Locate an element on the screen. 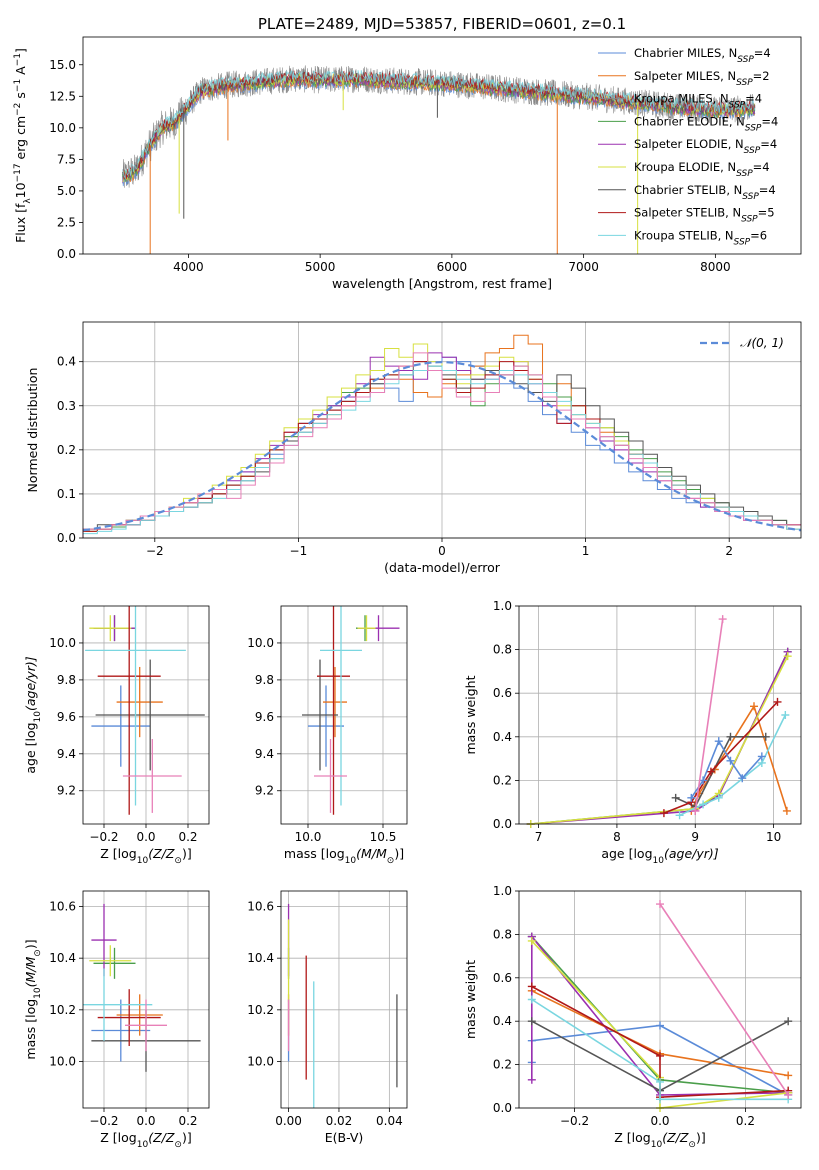 The width and height of the screenshot is (819, 1170). y-tick-label: 0.3 is located at coordinates (66, 406).